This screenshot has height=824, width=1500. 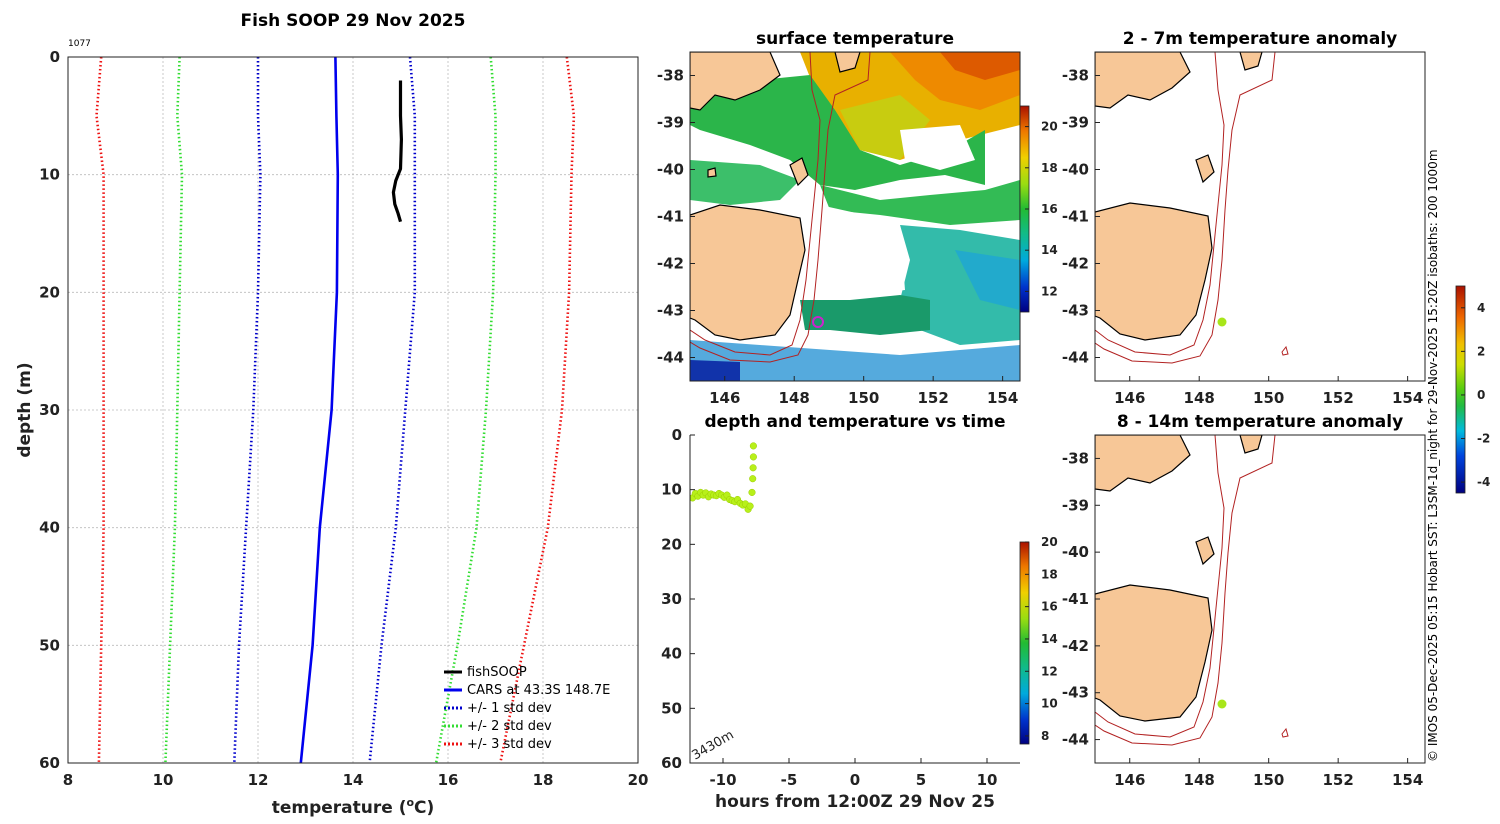 What do you see at coordinates (538, 690) in the screenshot?
I see `legend-label: CARS at 43.3S 148.7E` at bounding box center [538, 690].